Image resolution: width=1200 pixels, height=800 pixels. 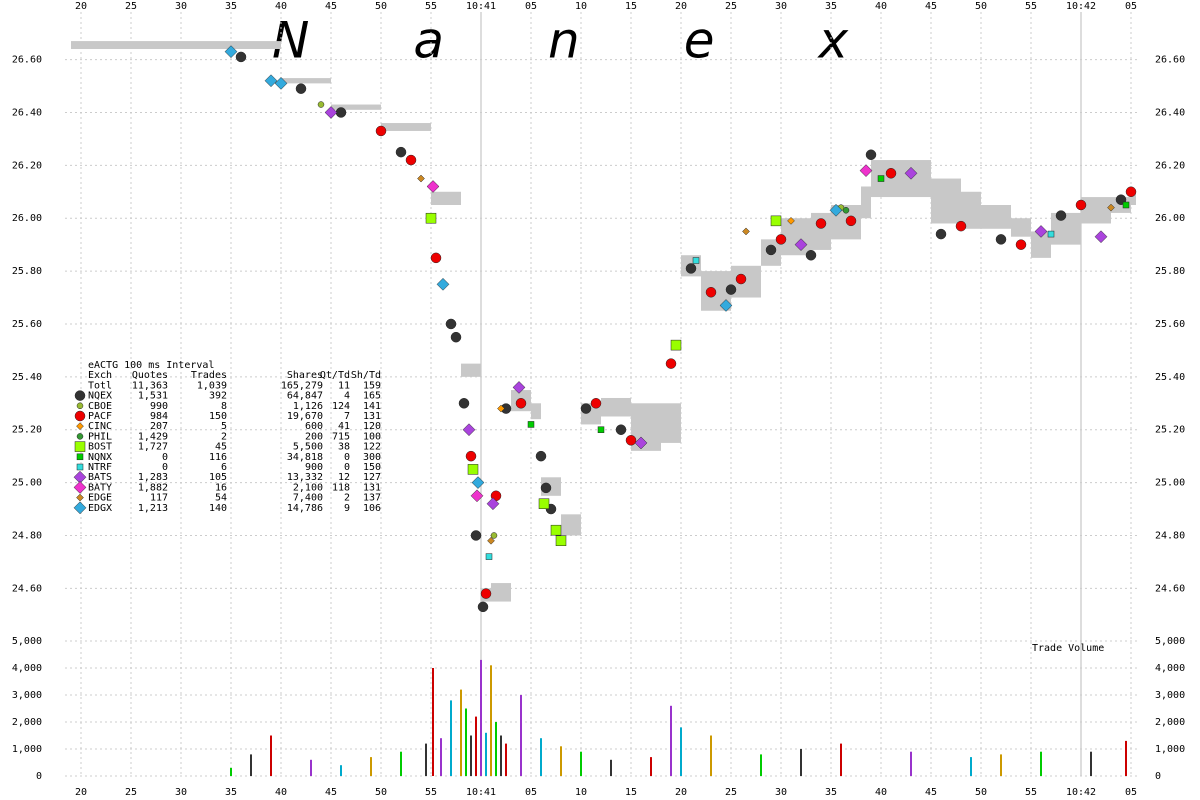 I want to click on stats-cell: 14,786, so click(x=305, y=508).